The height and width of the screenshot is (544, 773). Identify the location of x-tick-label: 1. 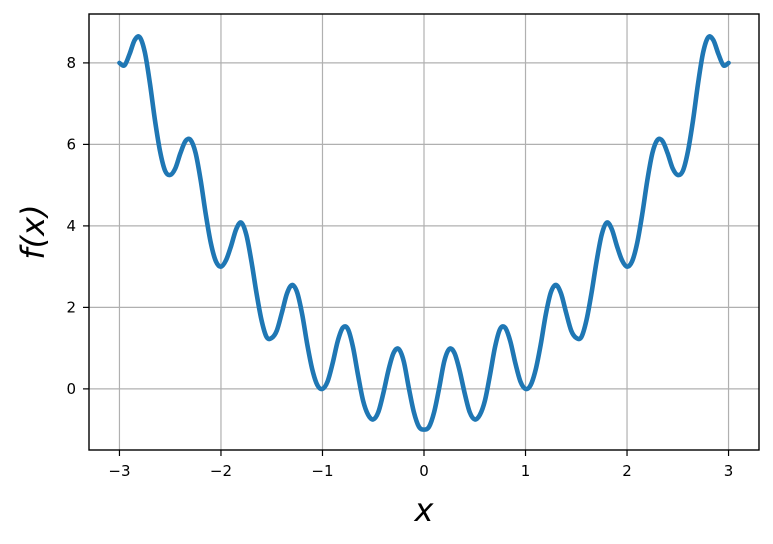
(526, 471).